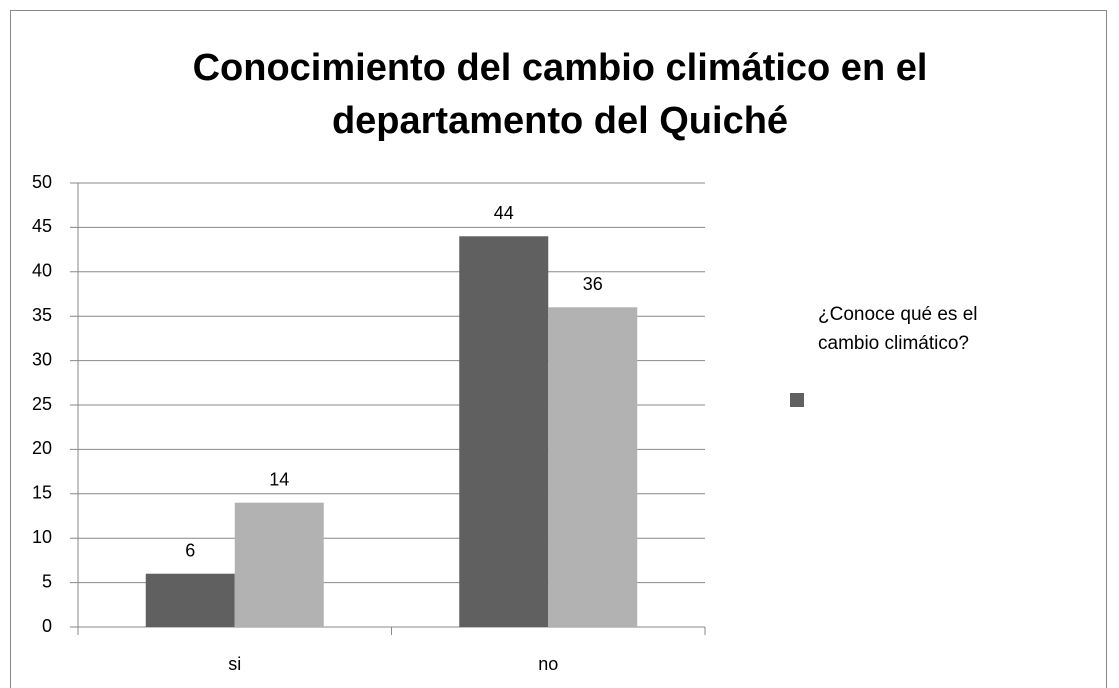 The height and width of the screenshot is (688, 1119). What do you see at coordinates (47, 626) in the screenshot?
I see `y-tick-label: 0` at bounding box center [47, 626].